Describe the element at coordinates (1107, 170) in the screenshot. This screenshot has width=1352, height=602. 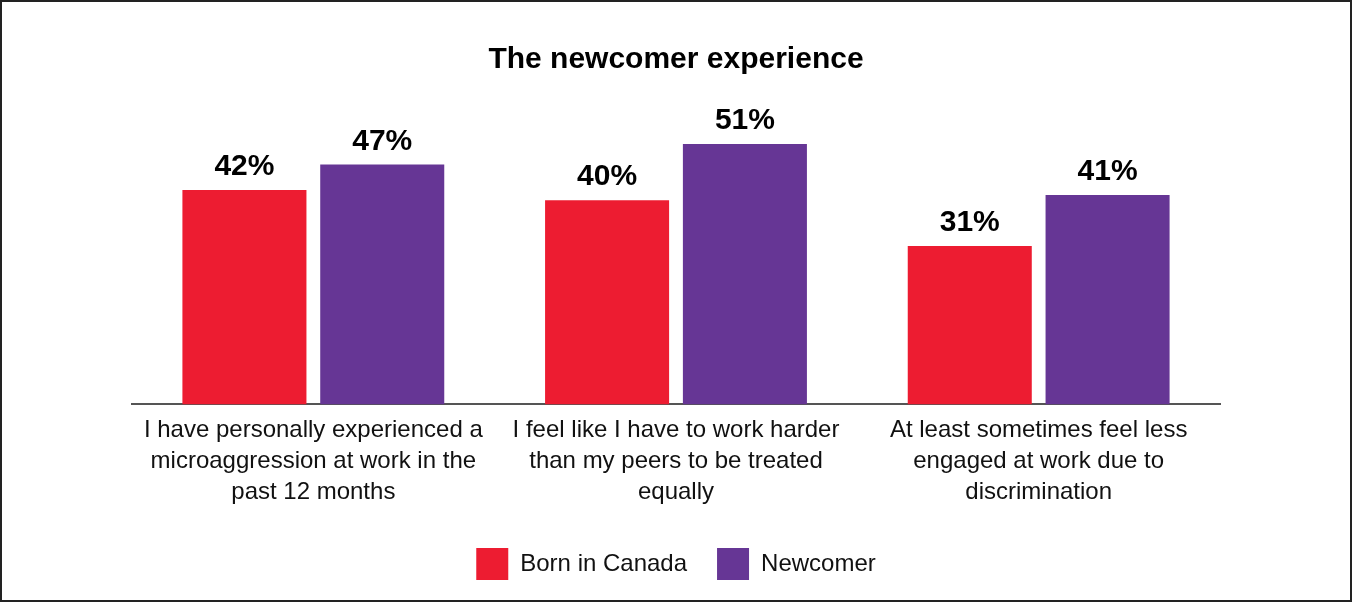
I see `data-label: 41%` at that location.